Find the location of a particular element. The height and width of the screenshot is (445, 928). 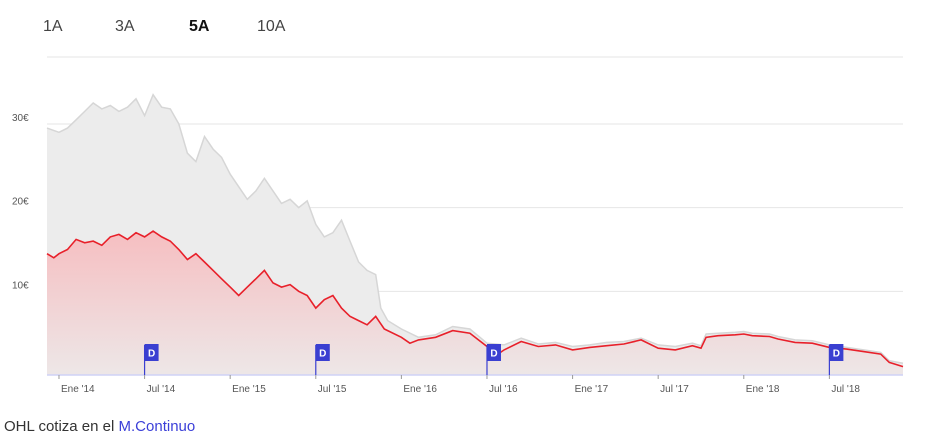

y-tick-label: 20€ is located at coordinates (20, 202).